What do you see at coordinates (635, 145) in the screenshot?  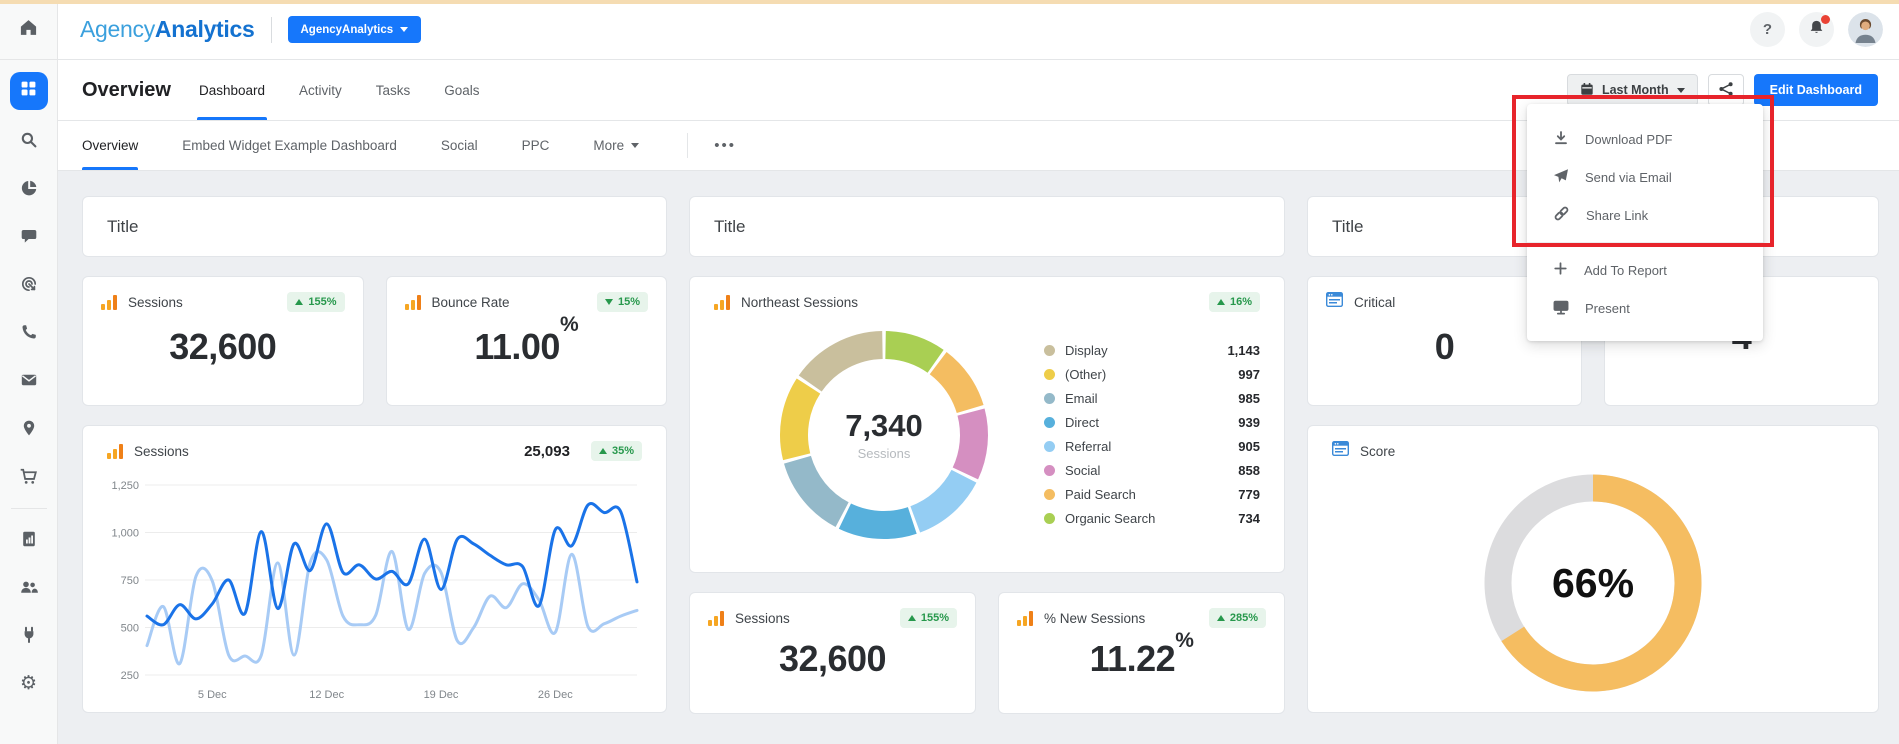 I see `chevron-down-icon` at bounding box center [635, 145].